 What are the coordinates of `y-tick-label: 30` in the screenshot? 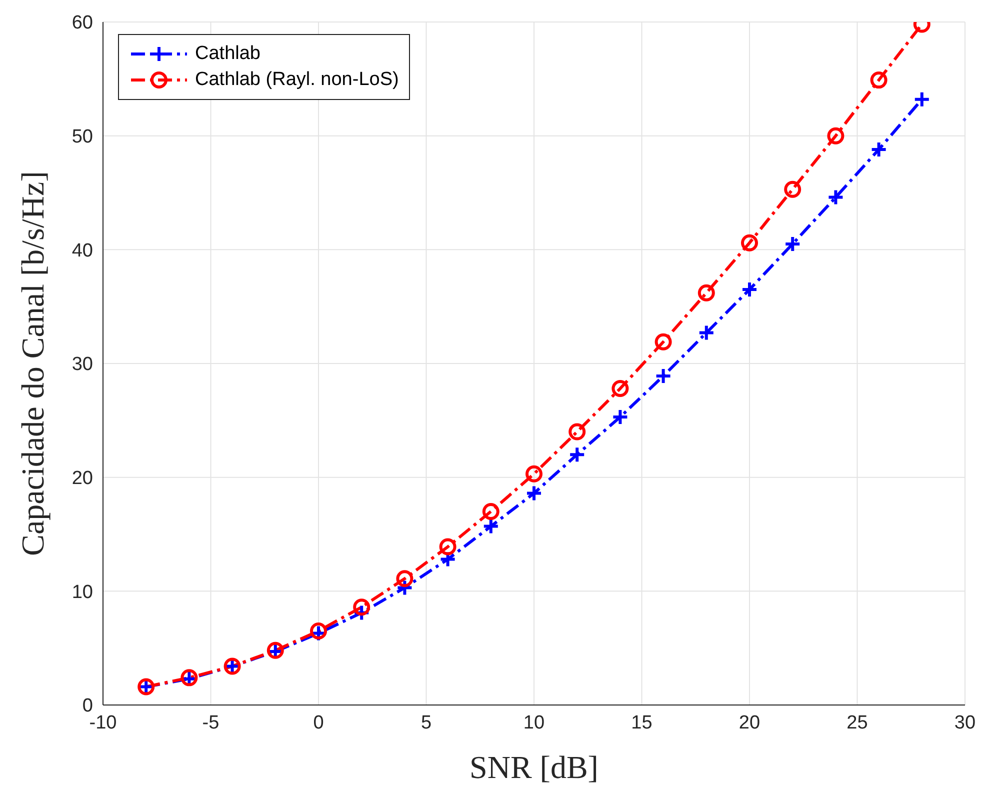 It's located at (82, 365).